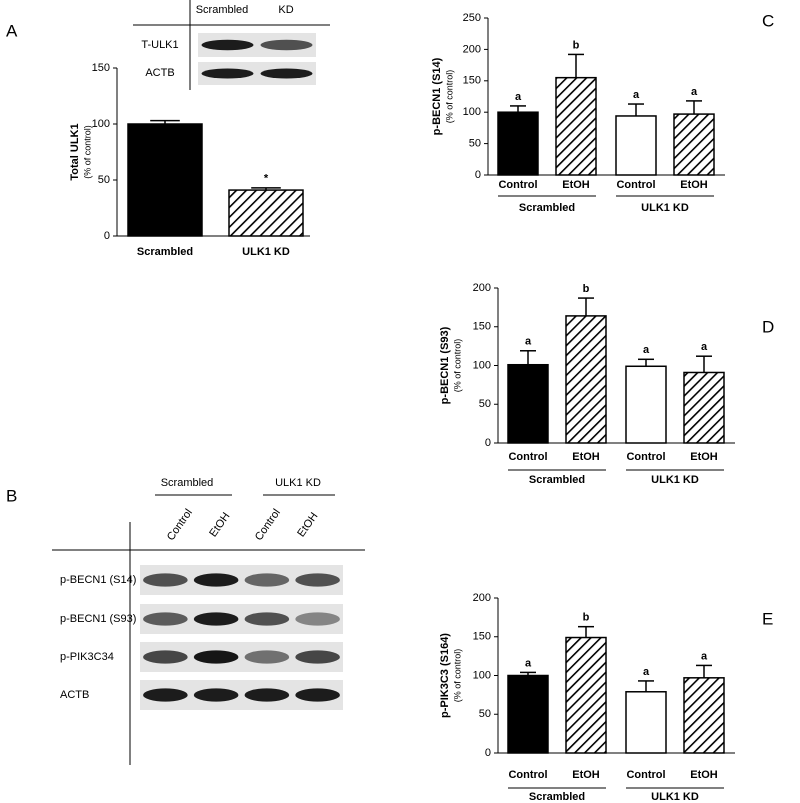 The height and width of the screenshot is (803, 800). What do you see at coordinates (445, 675) in the screenshot?
I see `y-axis-label: p-PIK3C3 (S164)` at bounding box center [445, 675].